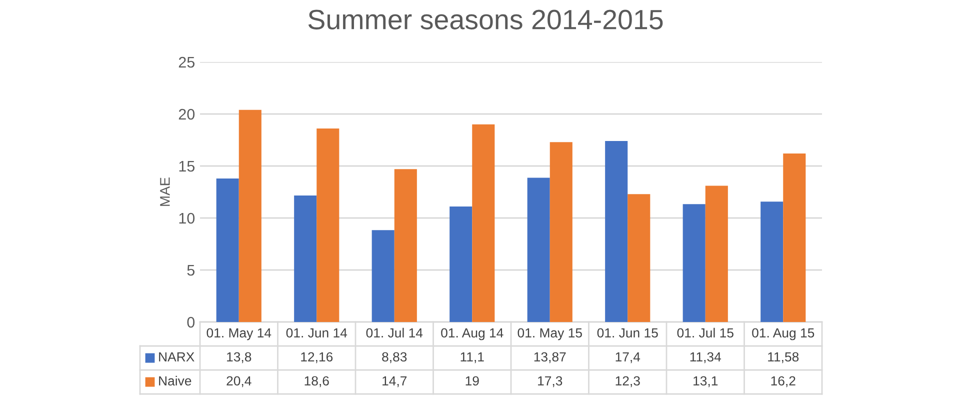 Image resolution: width=971 pixels, height=406 pixels. Describe the element at coordinates (628, 382) in the screenshot. I see `data-label: 12,3` at that location.